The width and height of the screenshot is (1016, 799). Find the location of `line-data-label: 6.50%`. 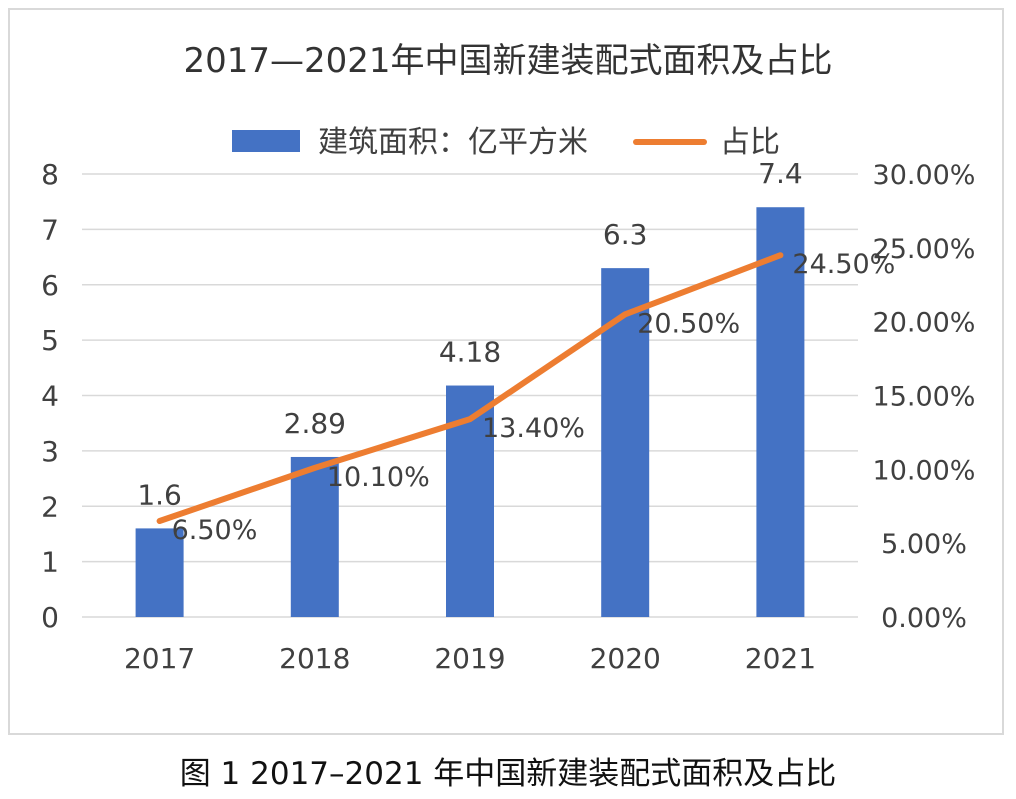

line-data-label: 6.50% is located at coordinates (215, 530).